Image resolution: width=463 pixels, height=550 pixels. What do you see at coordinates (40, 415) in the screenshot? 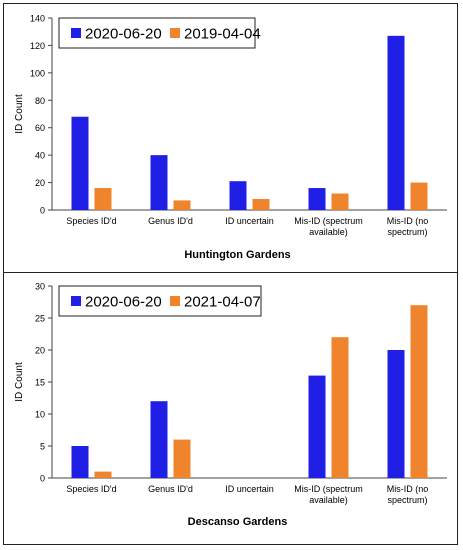
I see `y-tick-label: 10` at bounding box center [40, 415].